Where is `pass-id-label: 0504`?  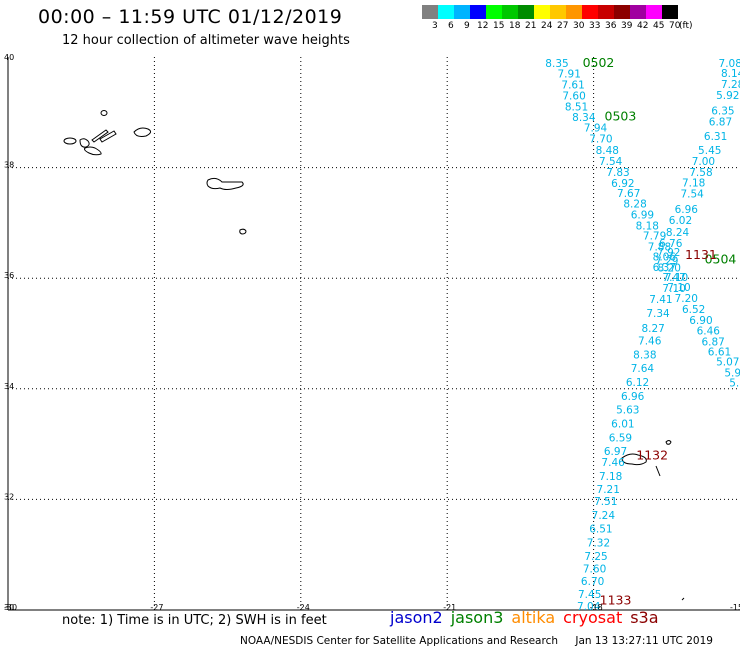
pass-id-label: 0504 is located at coordinates (721, 258).